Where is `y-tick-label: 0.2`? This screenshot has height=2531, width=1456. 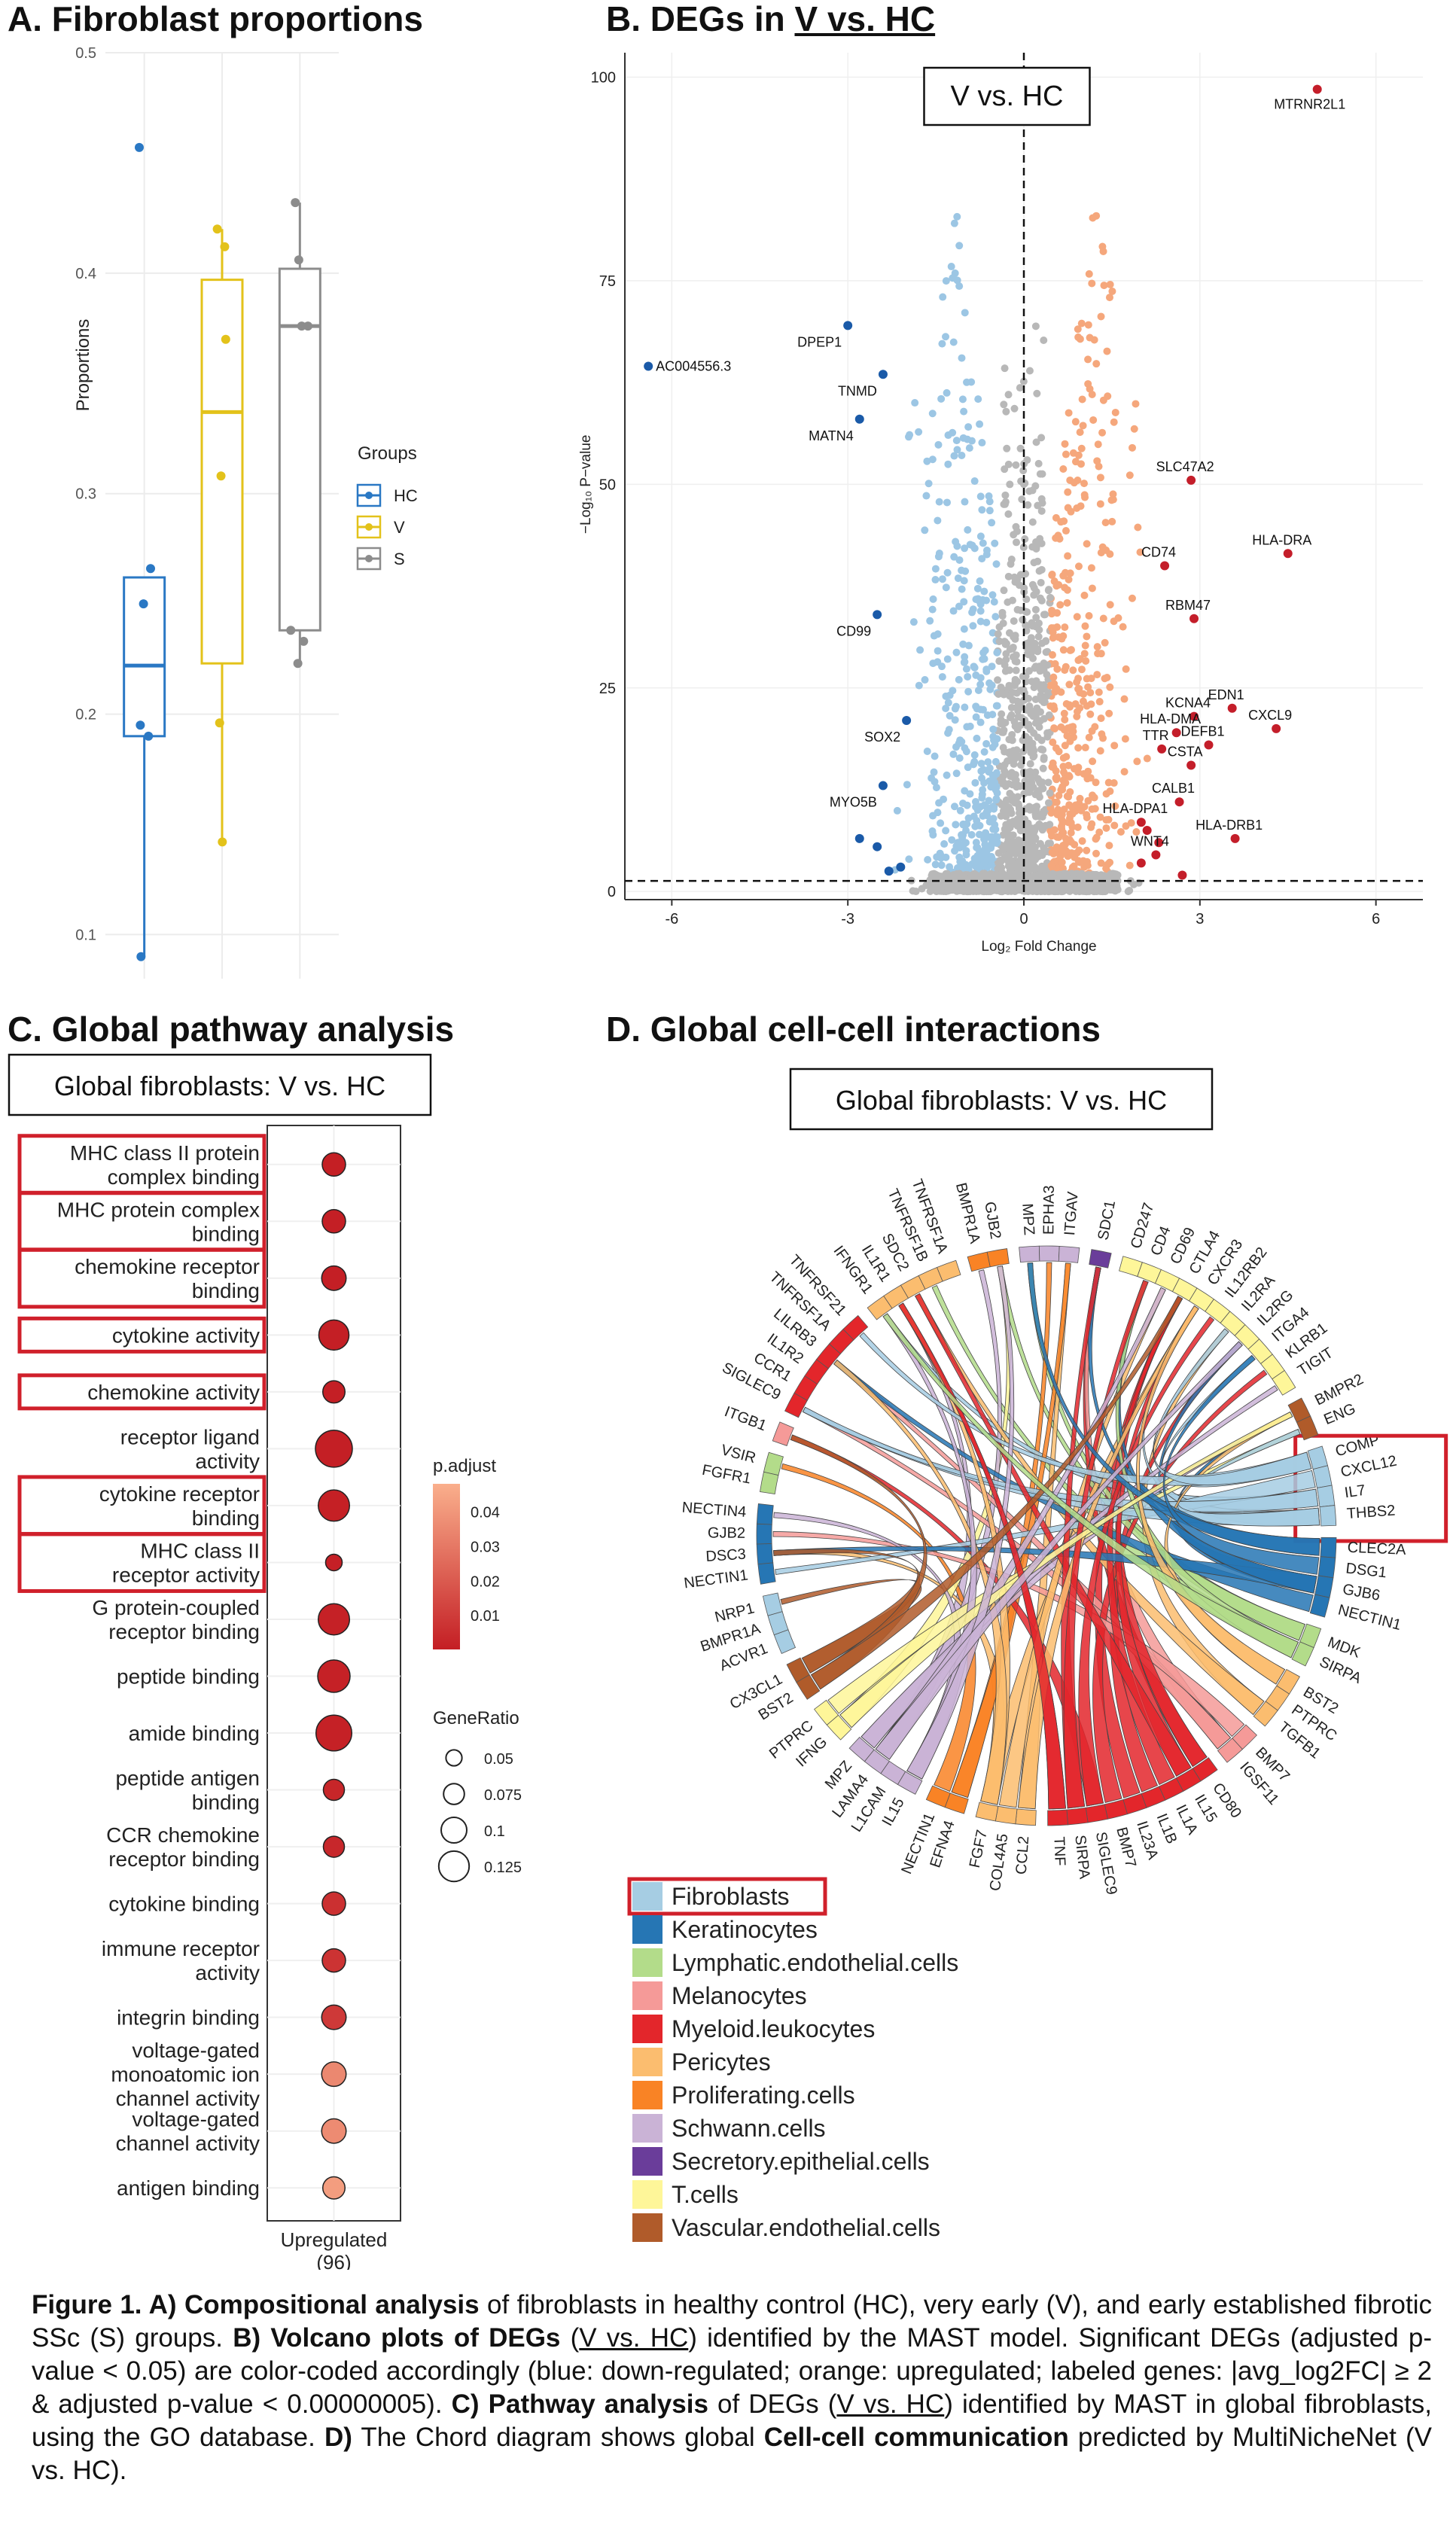
y-tick-label: 0.2 is located at coordinates (85, 715).